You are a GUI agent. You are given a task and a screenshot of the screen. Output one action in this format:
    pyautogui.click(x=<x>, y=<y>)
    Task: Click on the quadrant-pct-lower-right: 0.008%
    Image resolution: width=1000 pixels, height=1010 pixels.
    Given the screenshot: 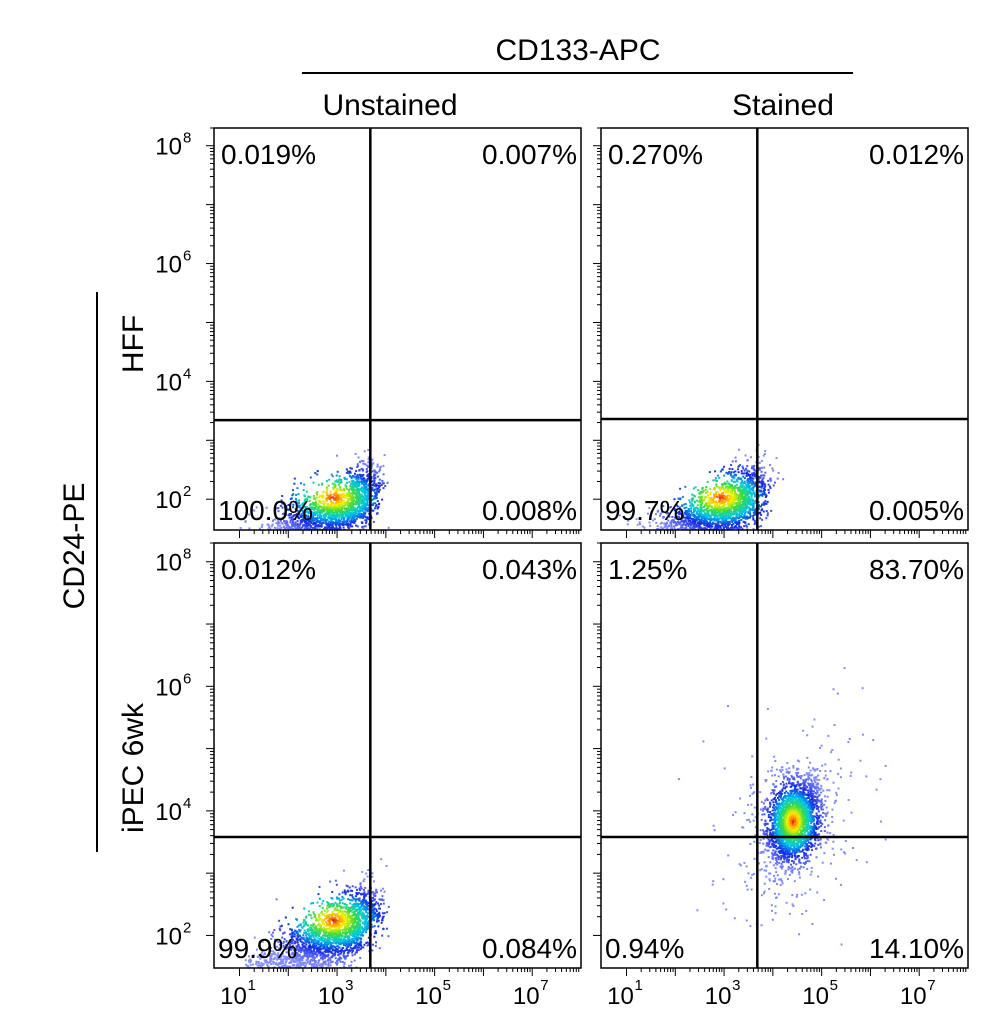 What is the action you would take?
    pyautogui.click(x=529, y=510)
    